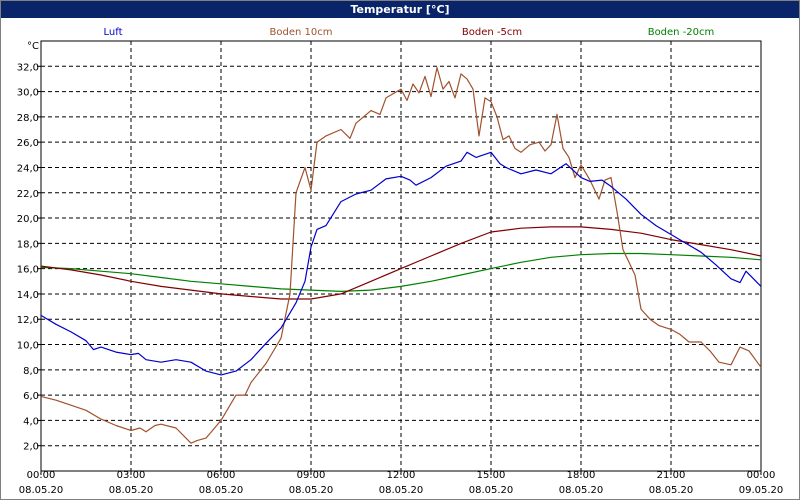 The width and height of the screenshot is (800, 501). I want to click on x-tick-time-label: 06:00, so click(221, 475).